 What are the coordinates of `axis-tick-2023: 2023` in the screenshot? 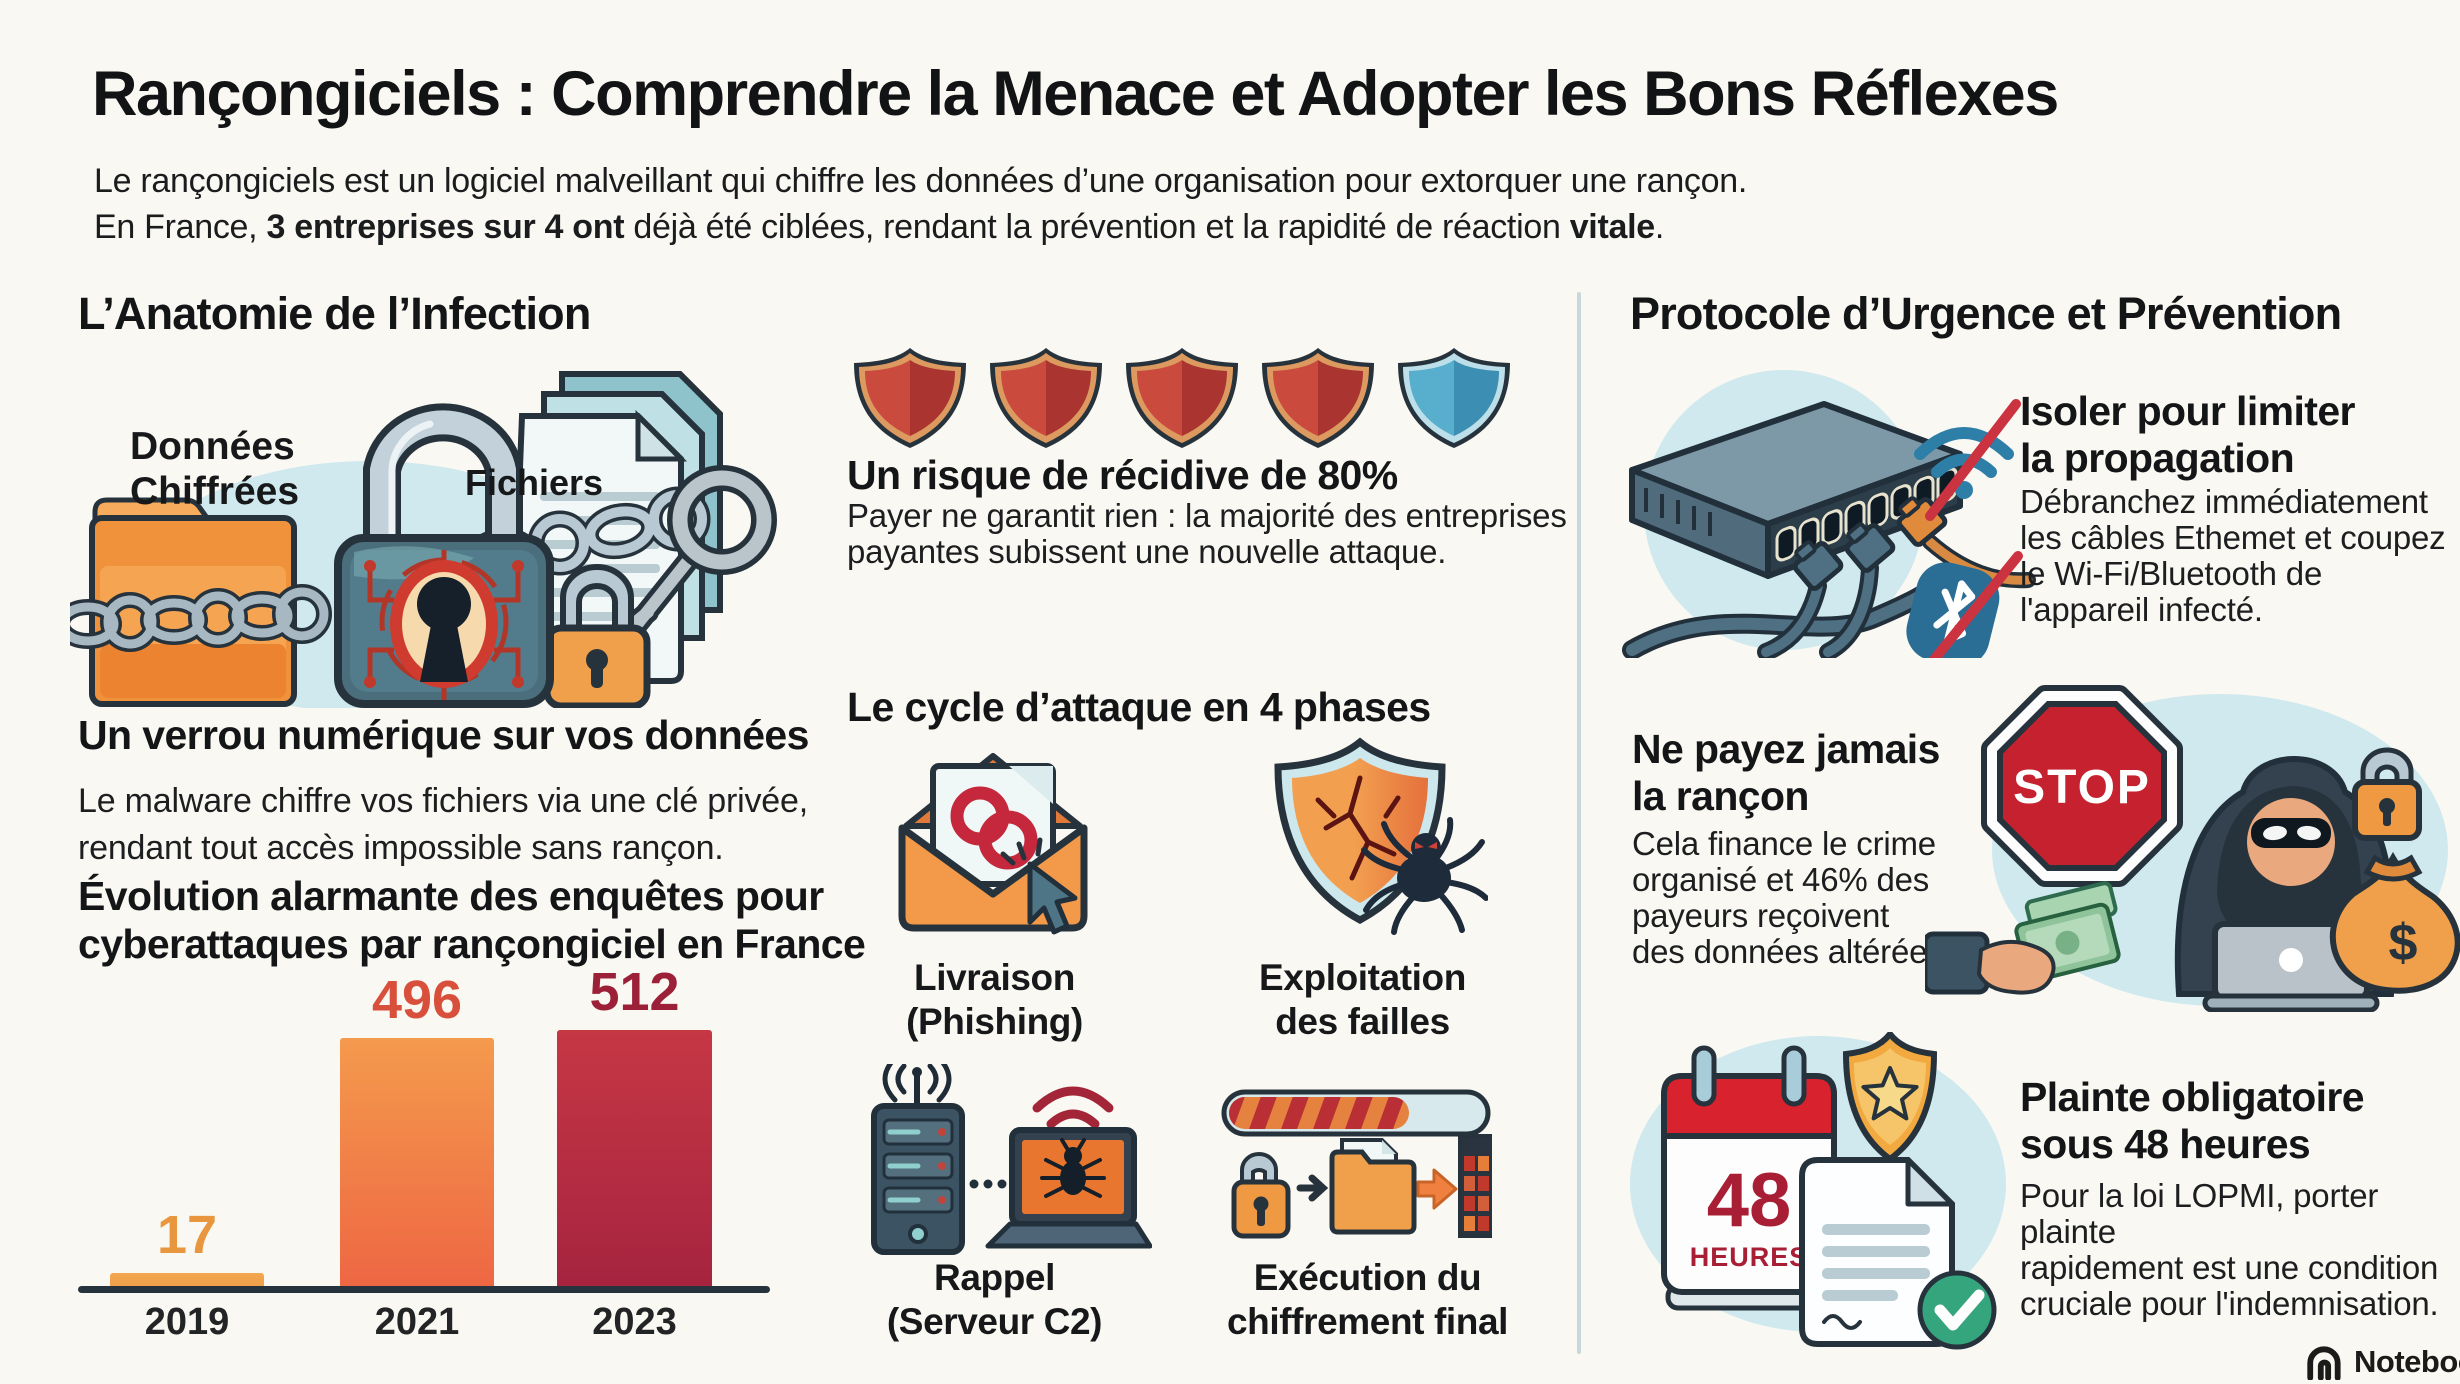 It's located at (634, 1322).